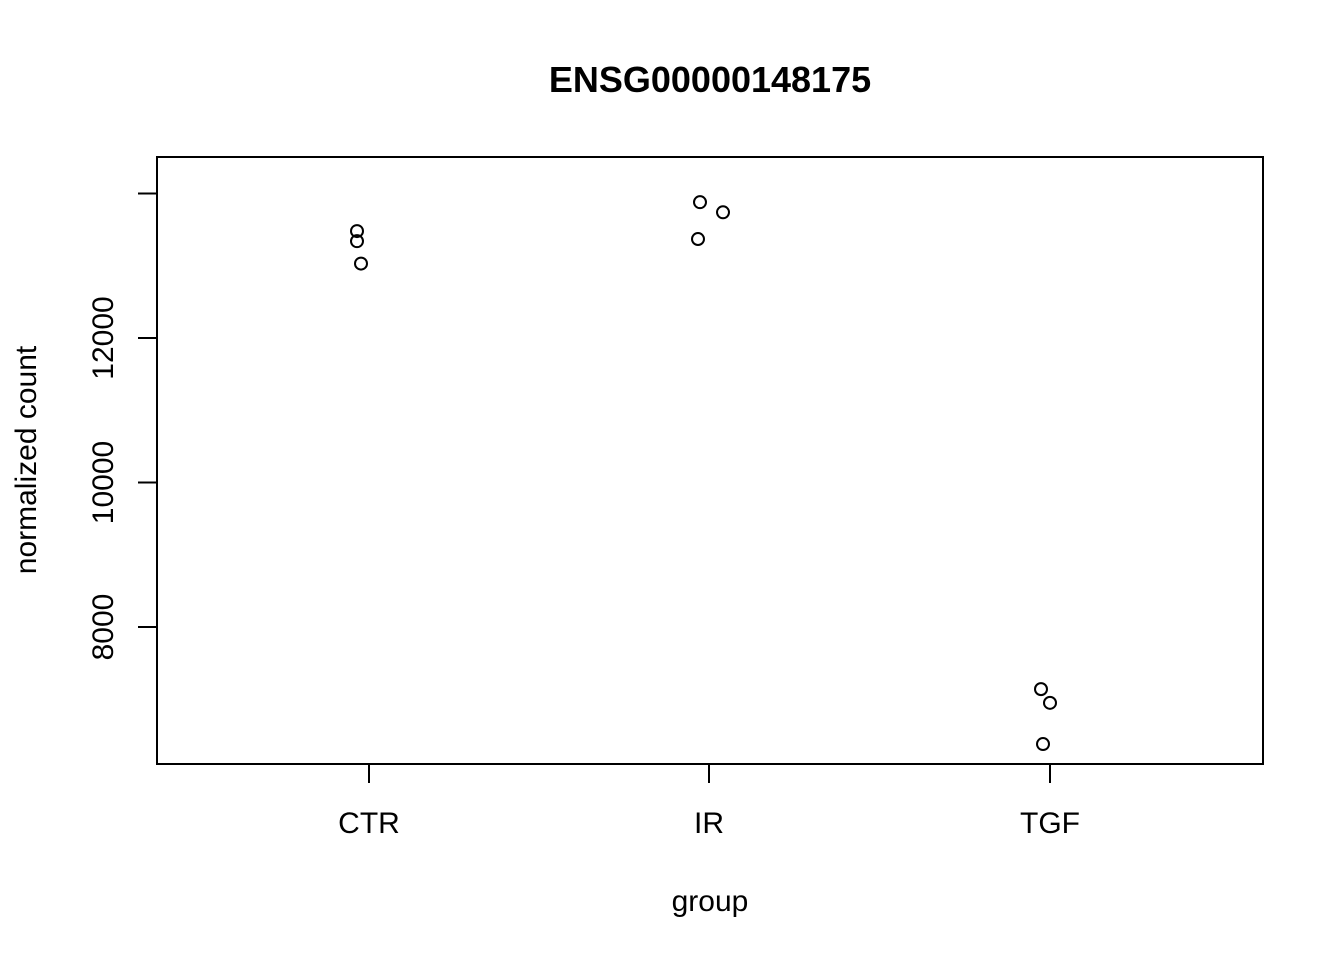  I want to click on x-tick-label: IR, so click(709, 823).